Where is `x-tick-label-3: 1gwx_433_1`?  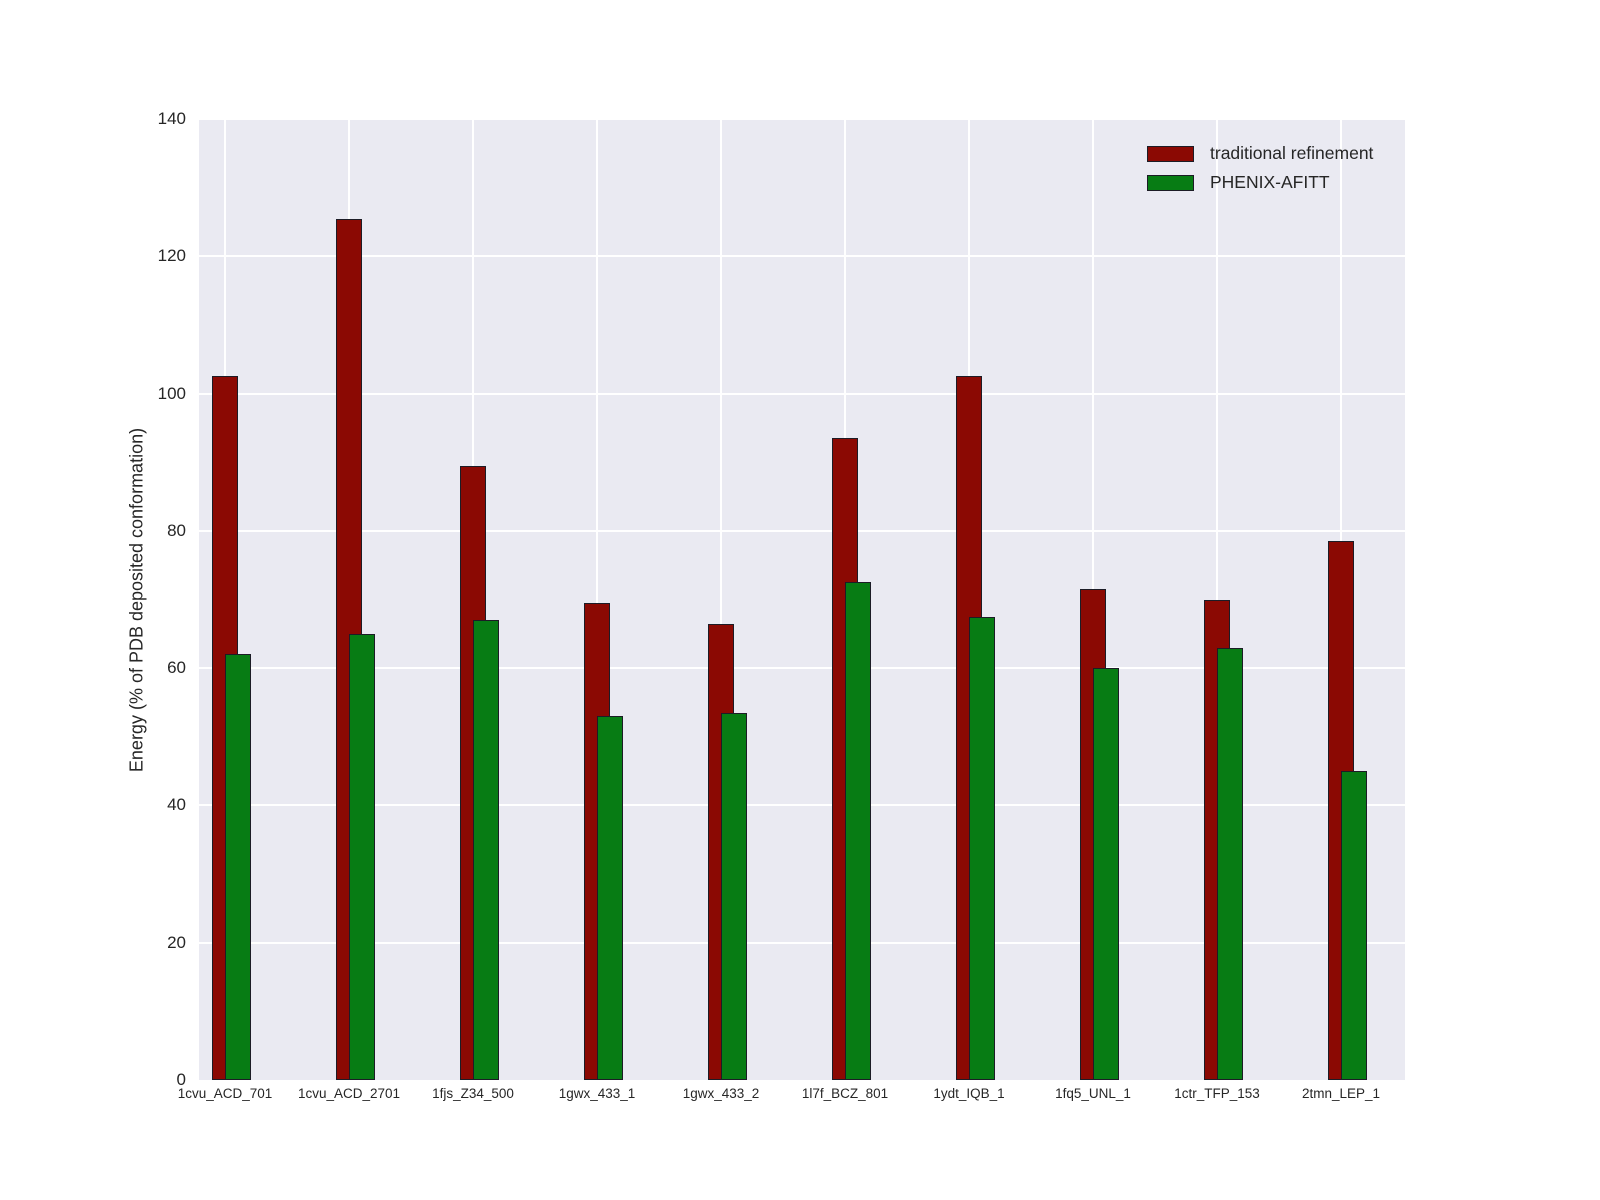
x-tick-label-3: 1gwx_433_1 is located at coordinates (597, 1093).